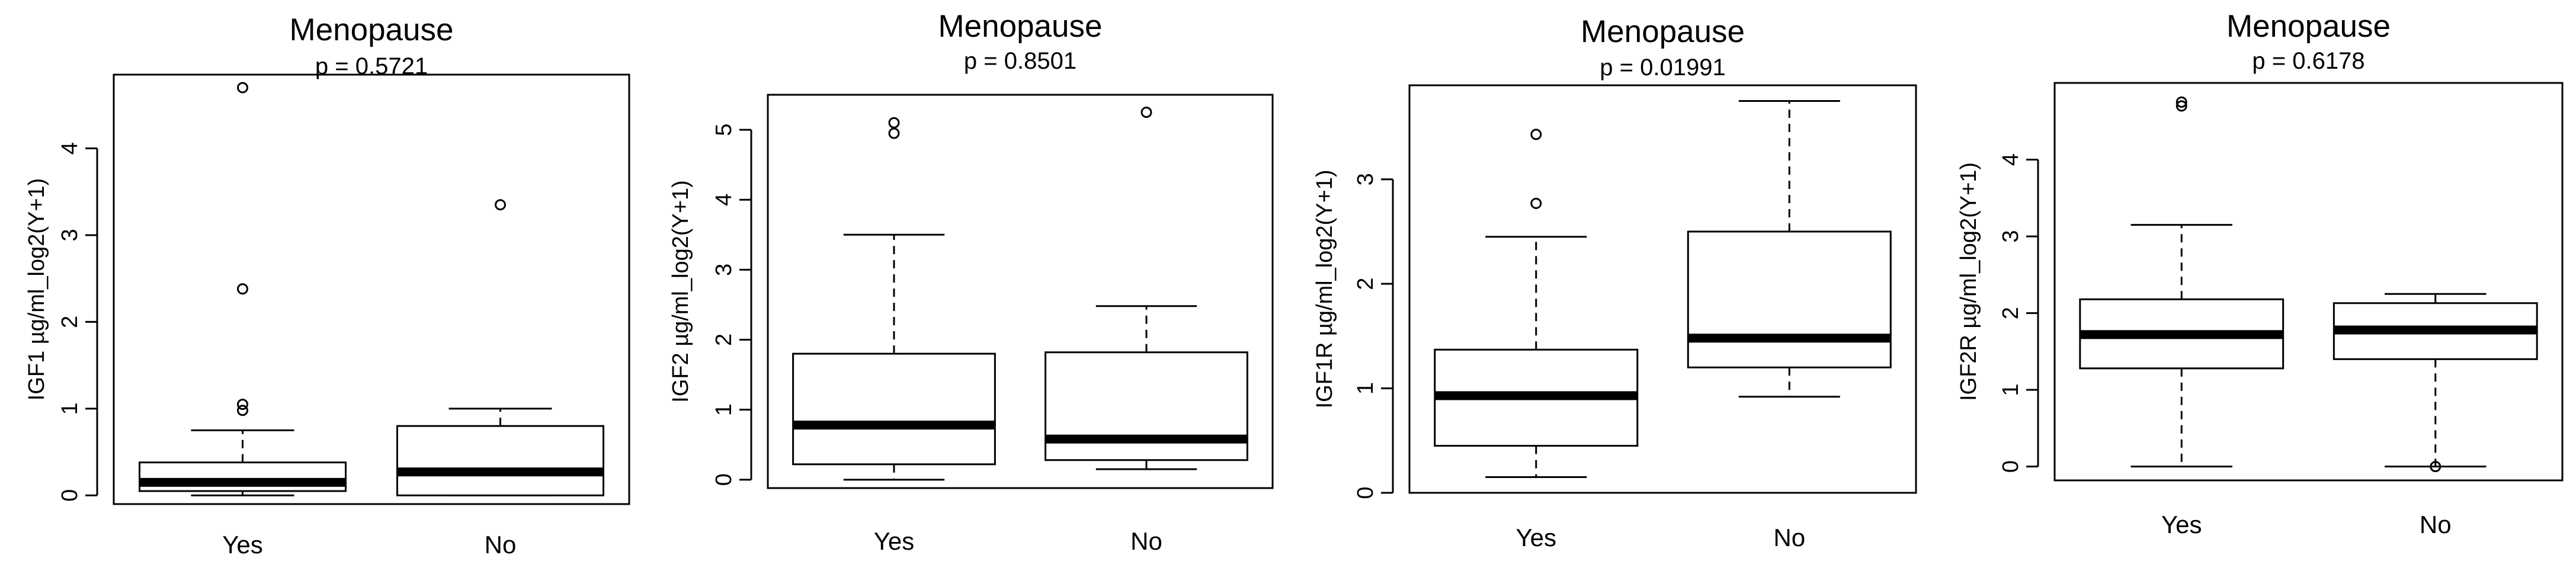 The width and height of the screenshot is (2576, 571). I want to click on chart-subtitle: p = 0.01991, so click(1663, 67).